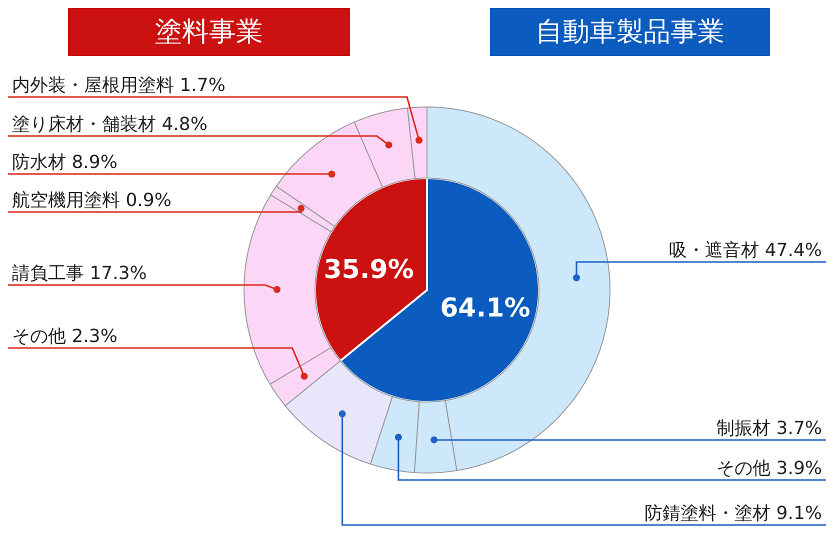 The width and height of the screenshot is (834, 538). Describe the element at coordinates (485, 308) in the screenshot. I see `data-label: 64.1%` at that location.